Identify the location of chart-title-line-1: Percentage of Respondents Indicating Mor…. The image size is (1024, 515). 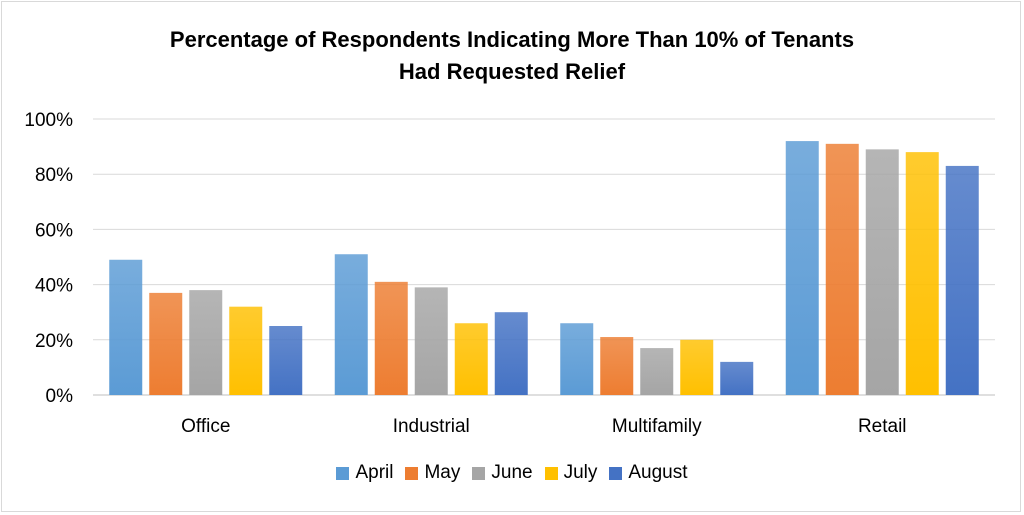
(512, 39).